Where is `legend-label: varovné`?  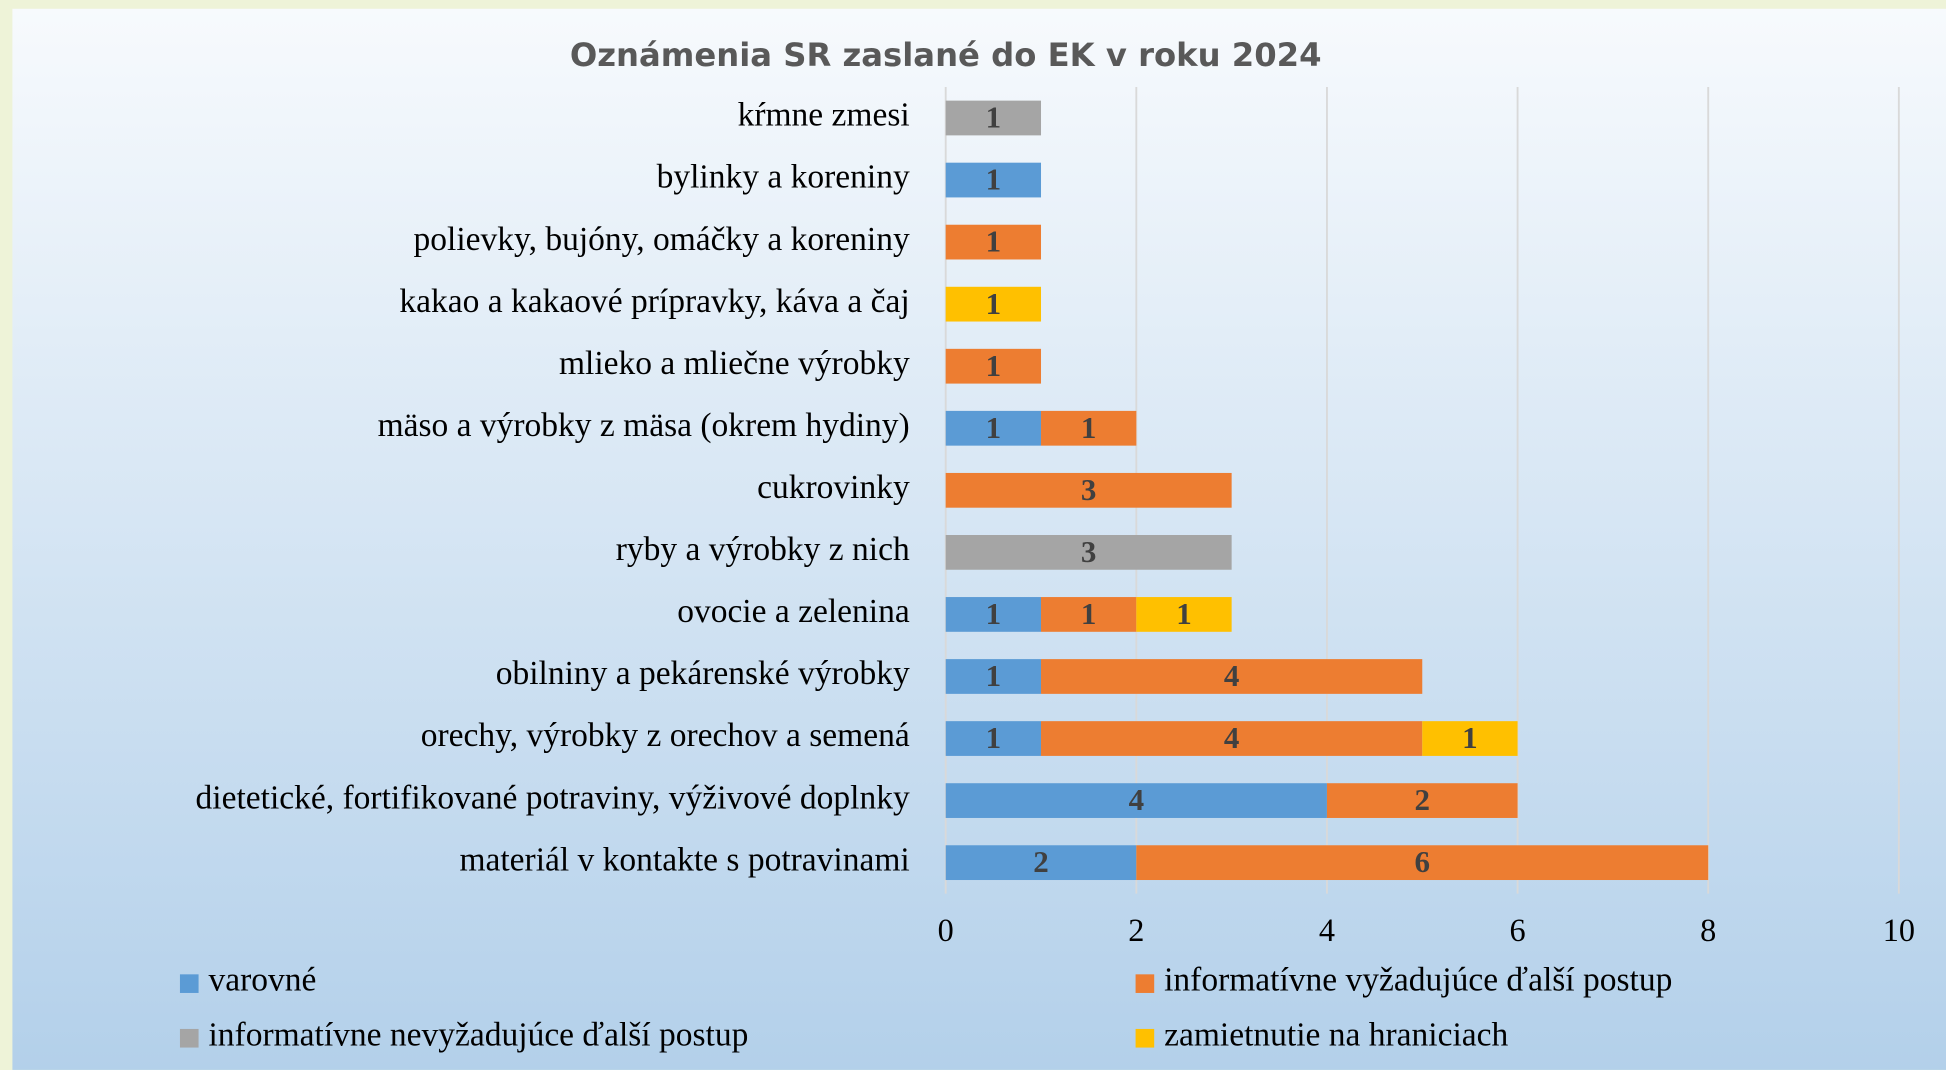
legend-label: varovné is located at coordinates (263, 980).